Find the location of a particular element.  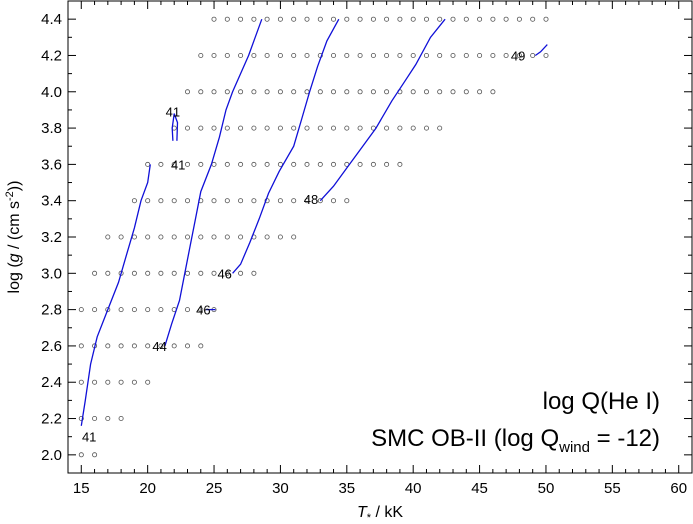

y-tick-label: 3.6 is located at coordinates (51, 164).